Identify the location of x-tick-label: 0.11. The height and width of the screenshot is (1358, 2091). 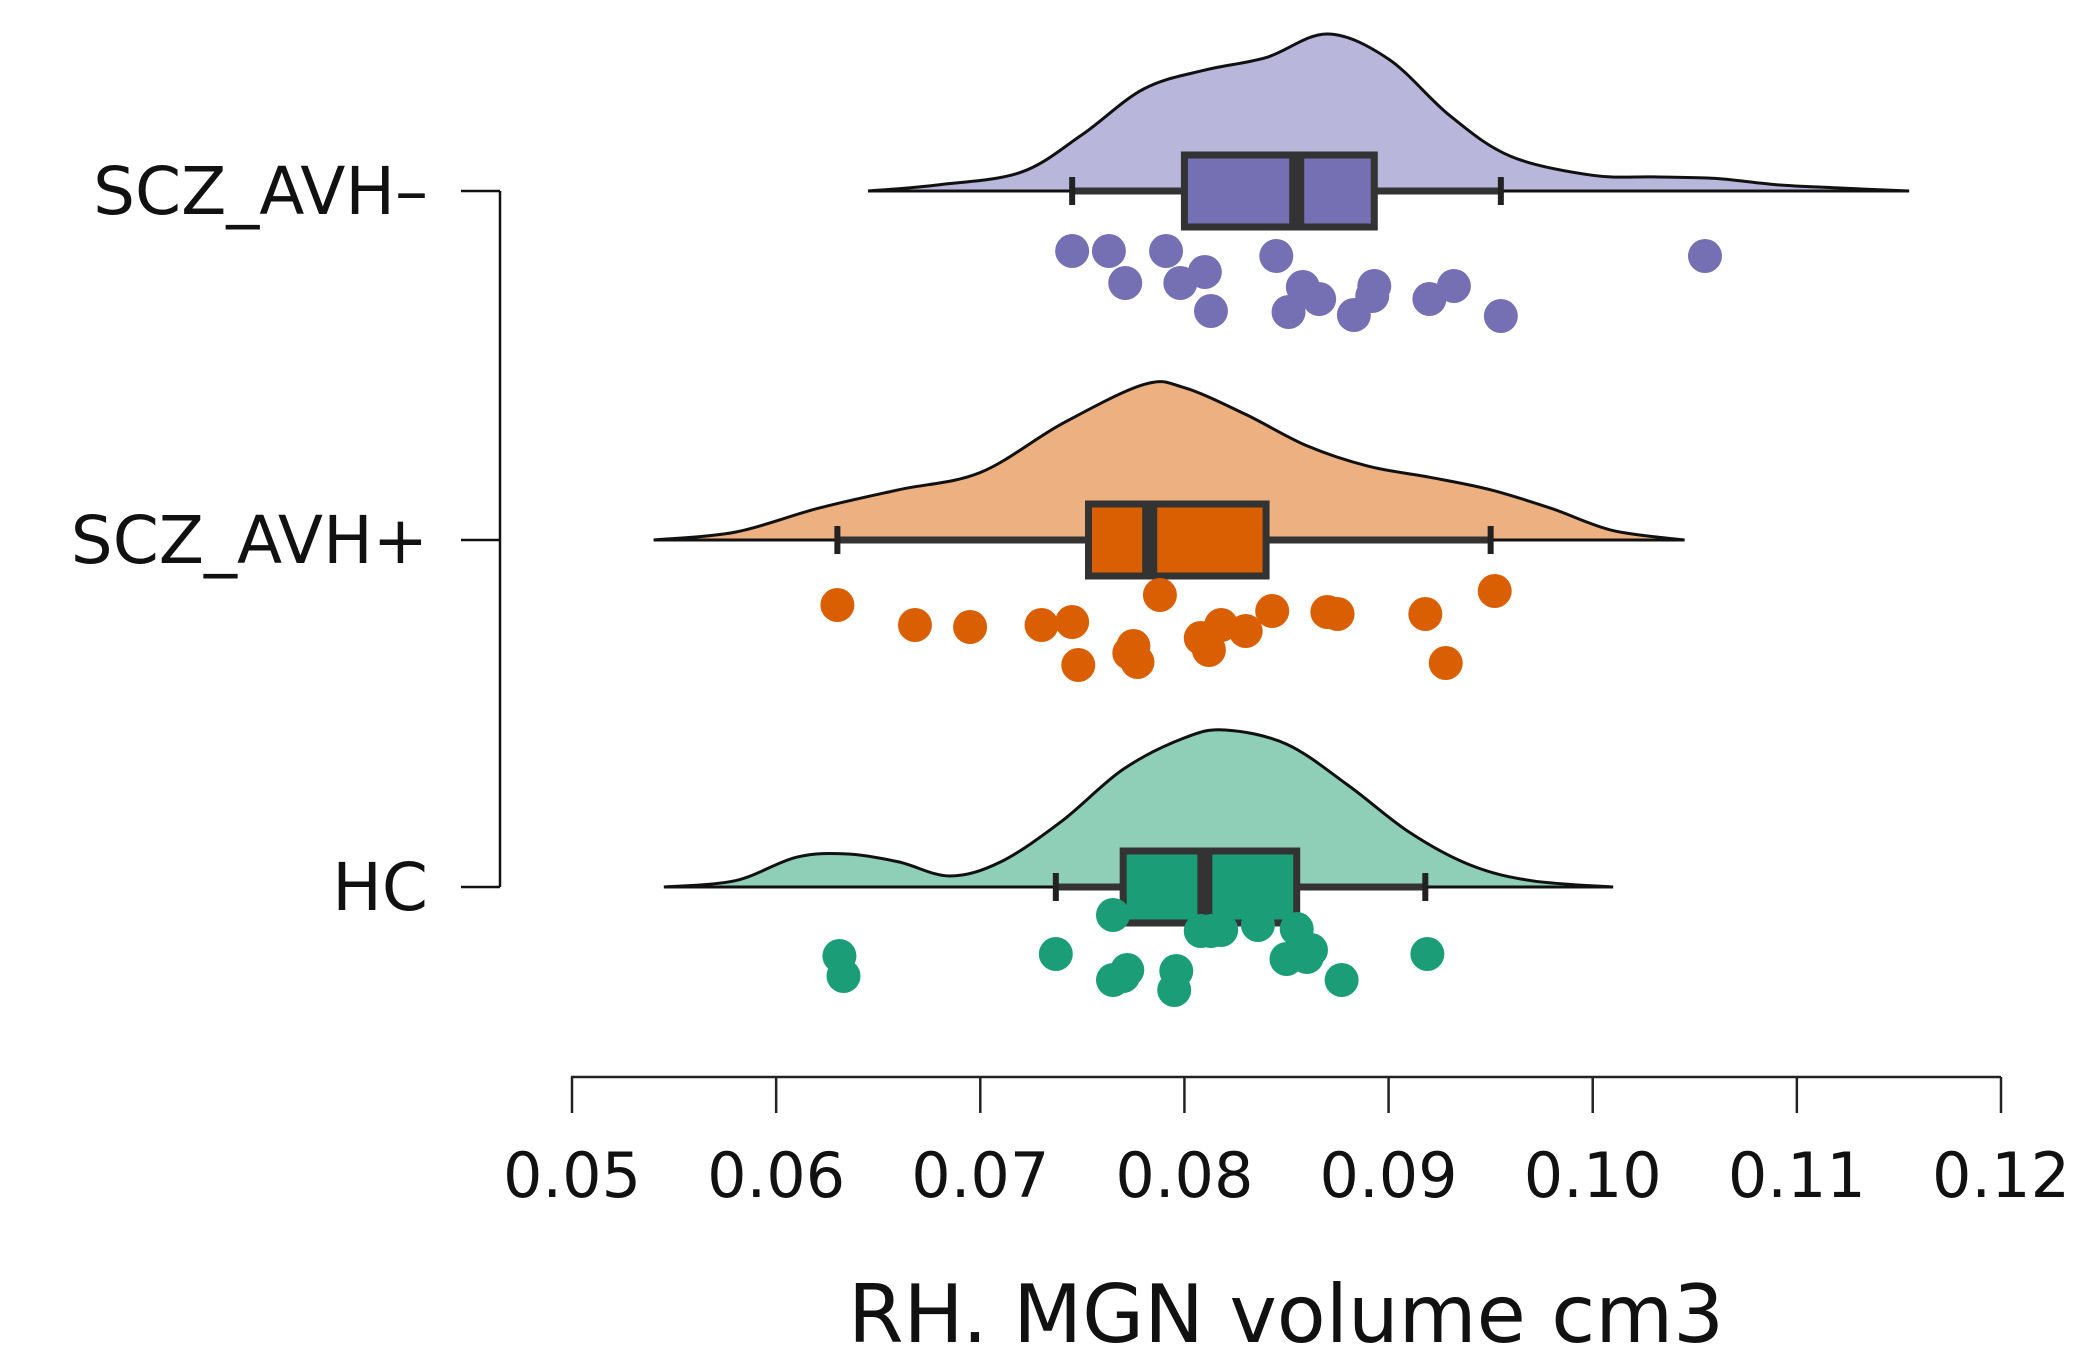
(1797, 1175).